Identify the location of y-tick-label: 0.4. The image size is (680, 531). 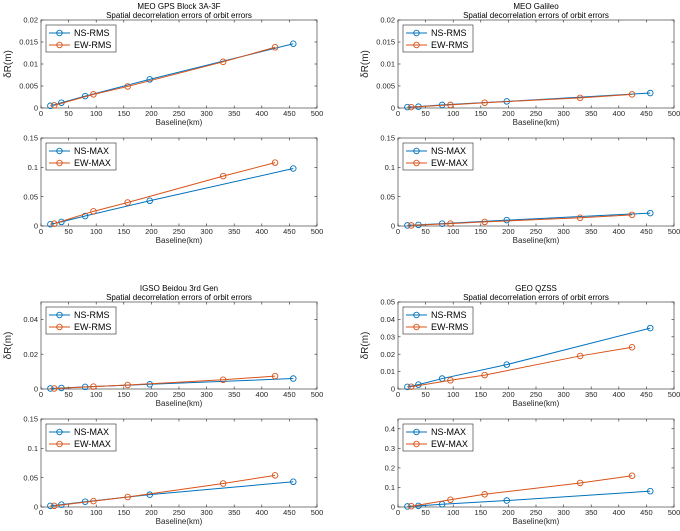
(390, 428).